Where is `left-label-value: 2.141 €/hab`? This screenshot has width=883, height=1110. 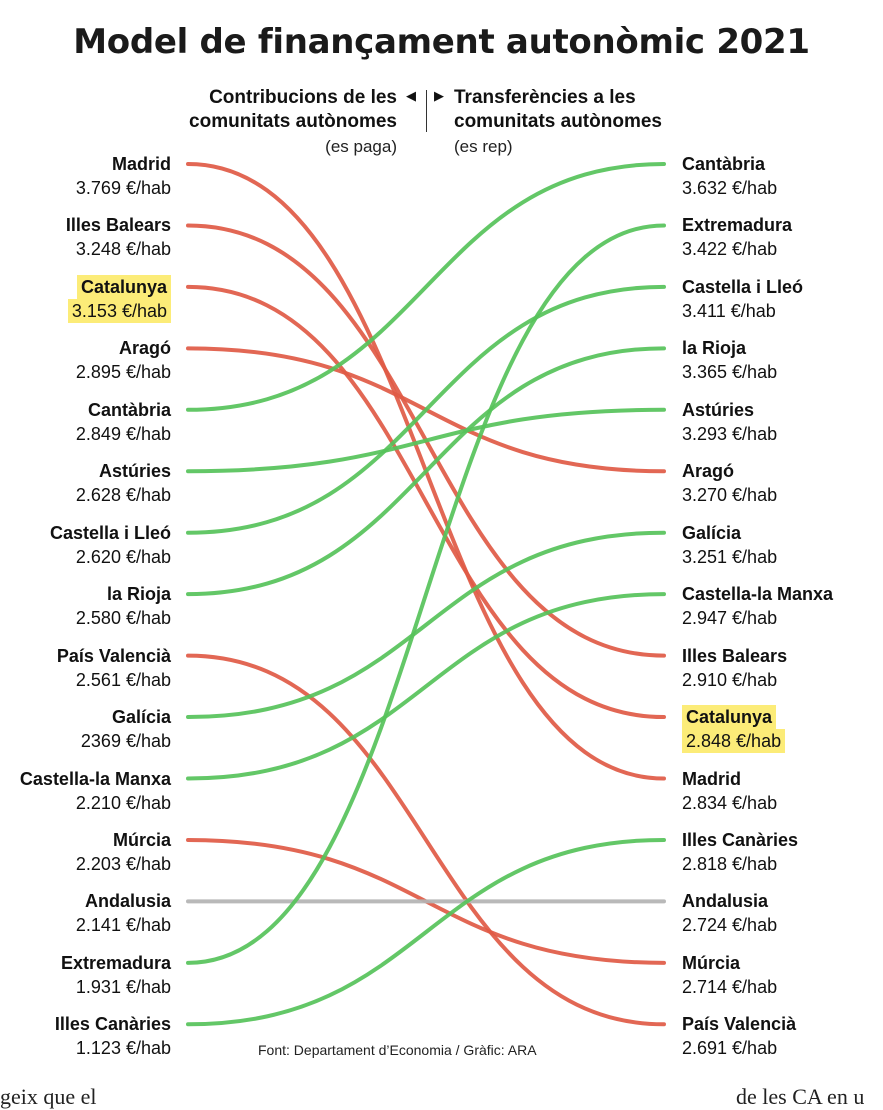
left-label-value: 2.141 €/hab is located at coordinates (123, 925).